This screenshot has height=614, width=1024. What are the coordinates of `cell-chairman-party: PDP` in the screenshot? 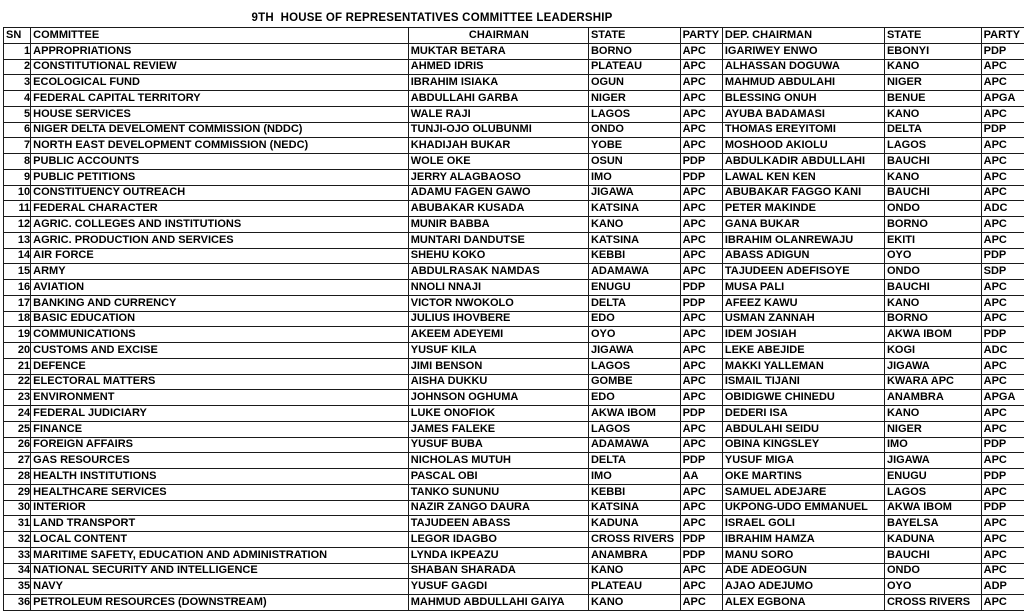 It's located at (701, 287).